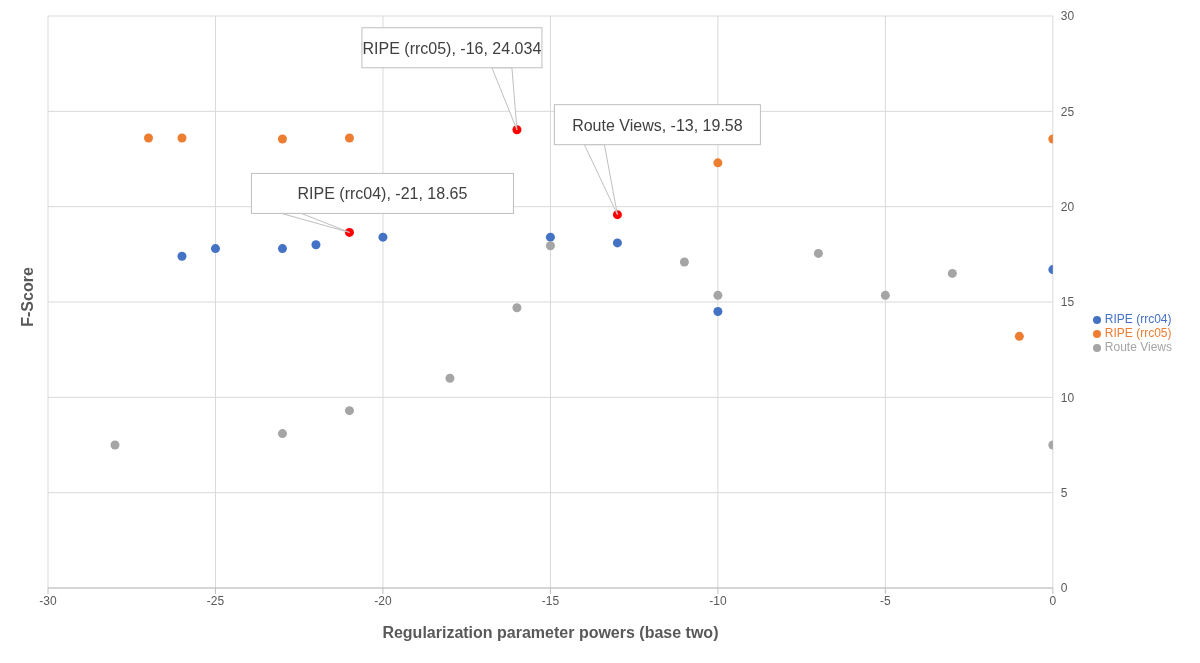 This screenshot has width=1200, height=663. I want to click on annotation: RIPE (rrc04), -21, 18.65, so click(382, 194).